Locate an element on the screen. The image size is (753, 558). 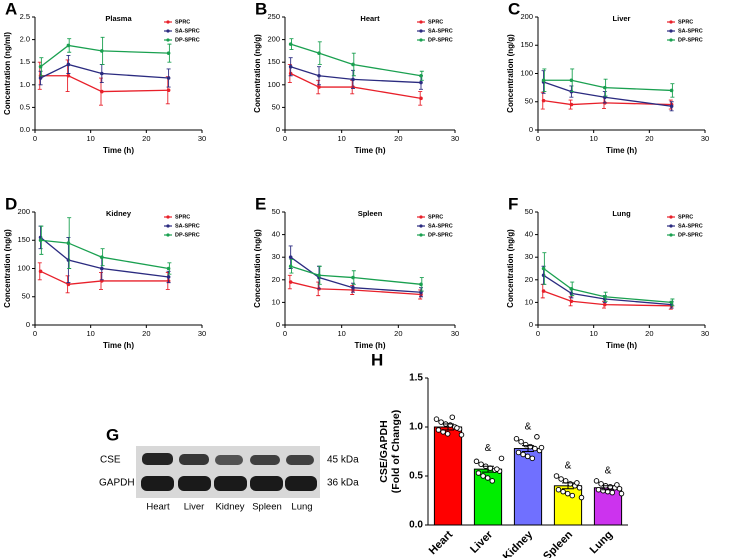
y-tick-label: 1.0 is located at coordinates (25, 84).